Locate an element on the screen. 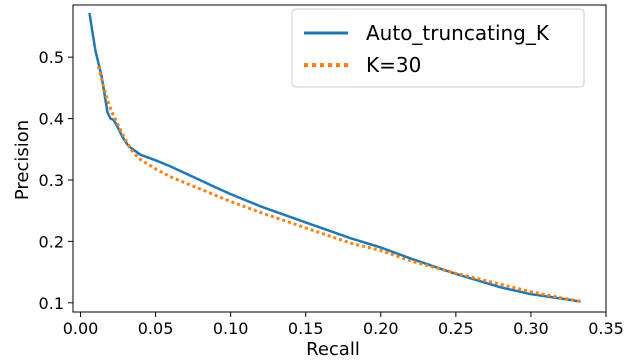 The height and width of the screenshot is (362, 626). x-tick-label: 0.10 is located at coordinates (231, 328).